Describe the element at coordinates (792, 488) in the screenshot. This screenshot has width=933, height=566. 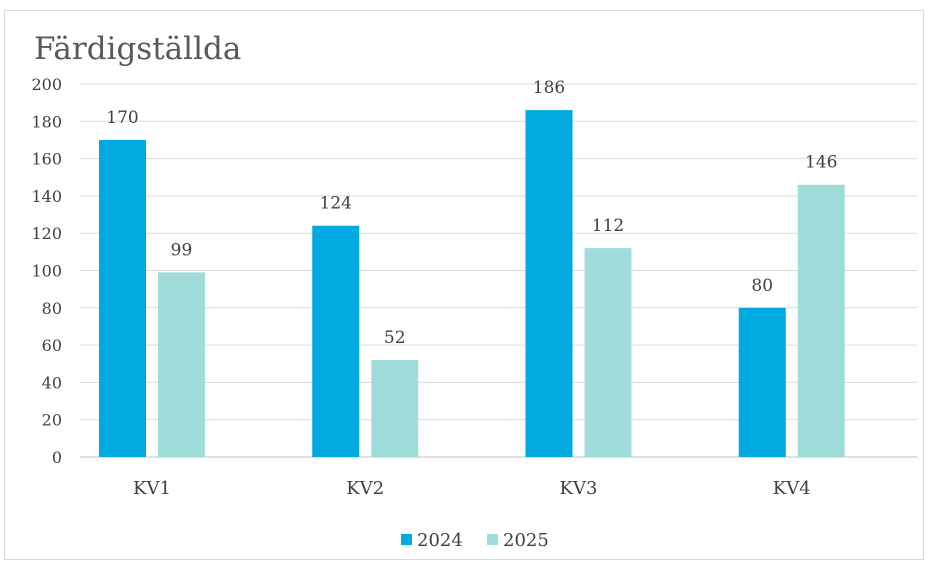
I see `x-tick-label: KV4` at that location.